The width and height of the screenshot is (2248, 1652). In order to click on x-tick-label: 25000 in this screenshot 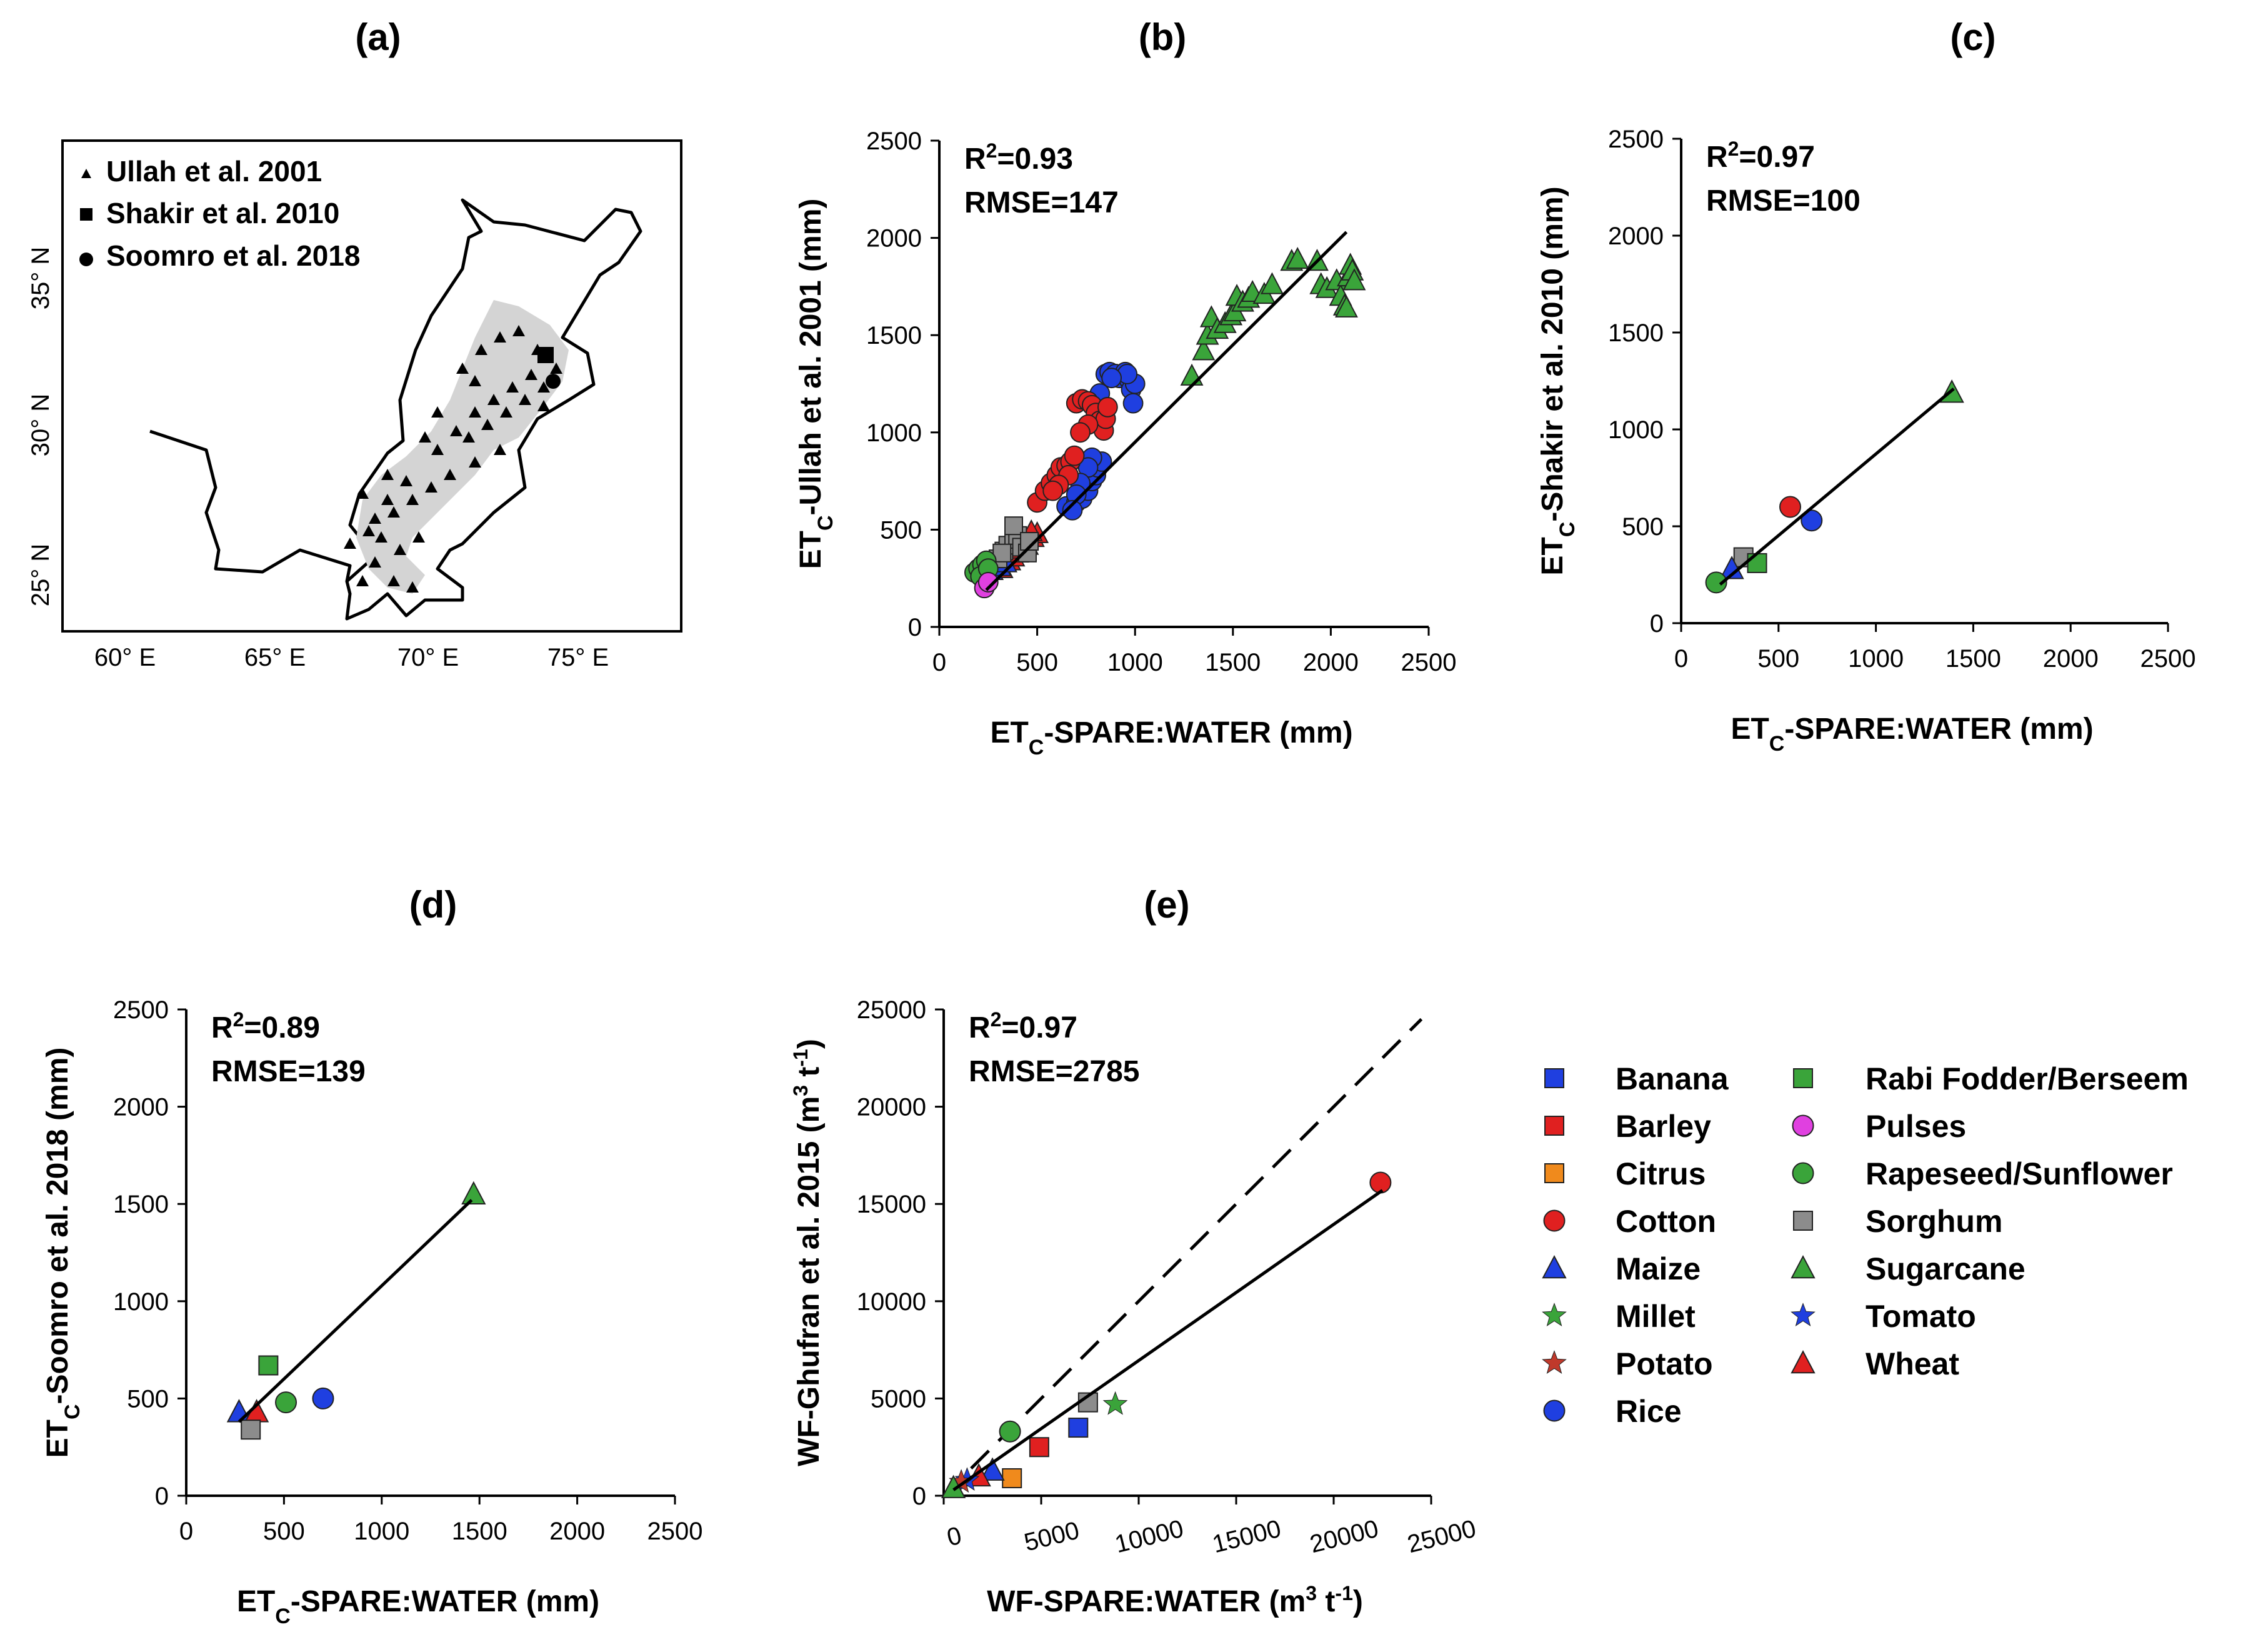, I will do `click(1442, 1537)`.